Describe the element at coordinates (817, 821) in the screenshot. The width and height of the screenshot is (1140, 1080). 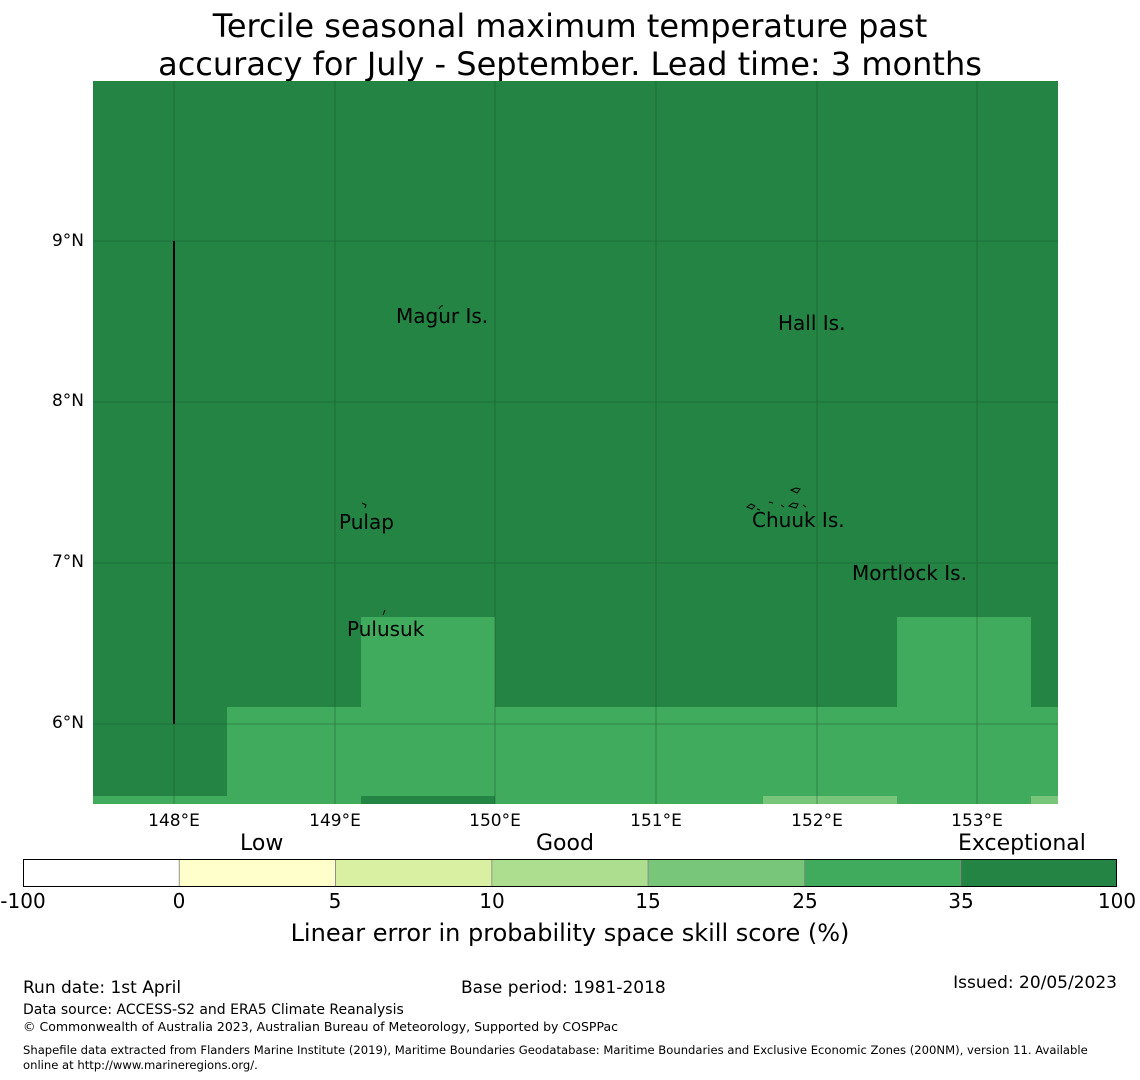
I see `lon-label-152e: 152°E` at that location.